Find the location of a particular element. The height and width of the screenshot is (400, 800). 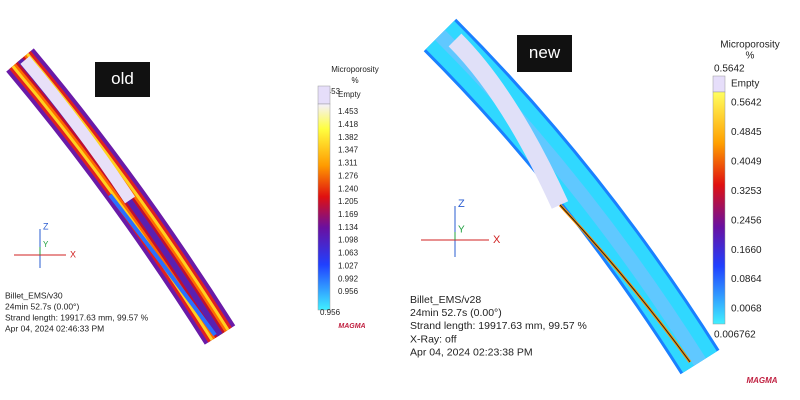

panel-label: old is located at coordinates (122, 78).